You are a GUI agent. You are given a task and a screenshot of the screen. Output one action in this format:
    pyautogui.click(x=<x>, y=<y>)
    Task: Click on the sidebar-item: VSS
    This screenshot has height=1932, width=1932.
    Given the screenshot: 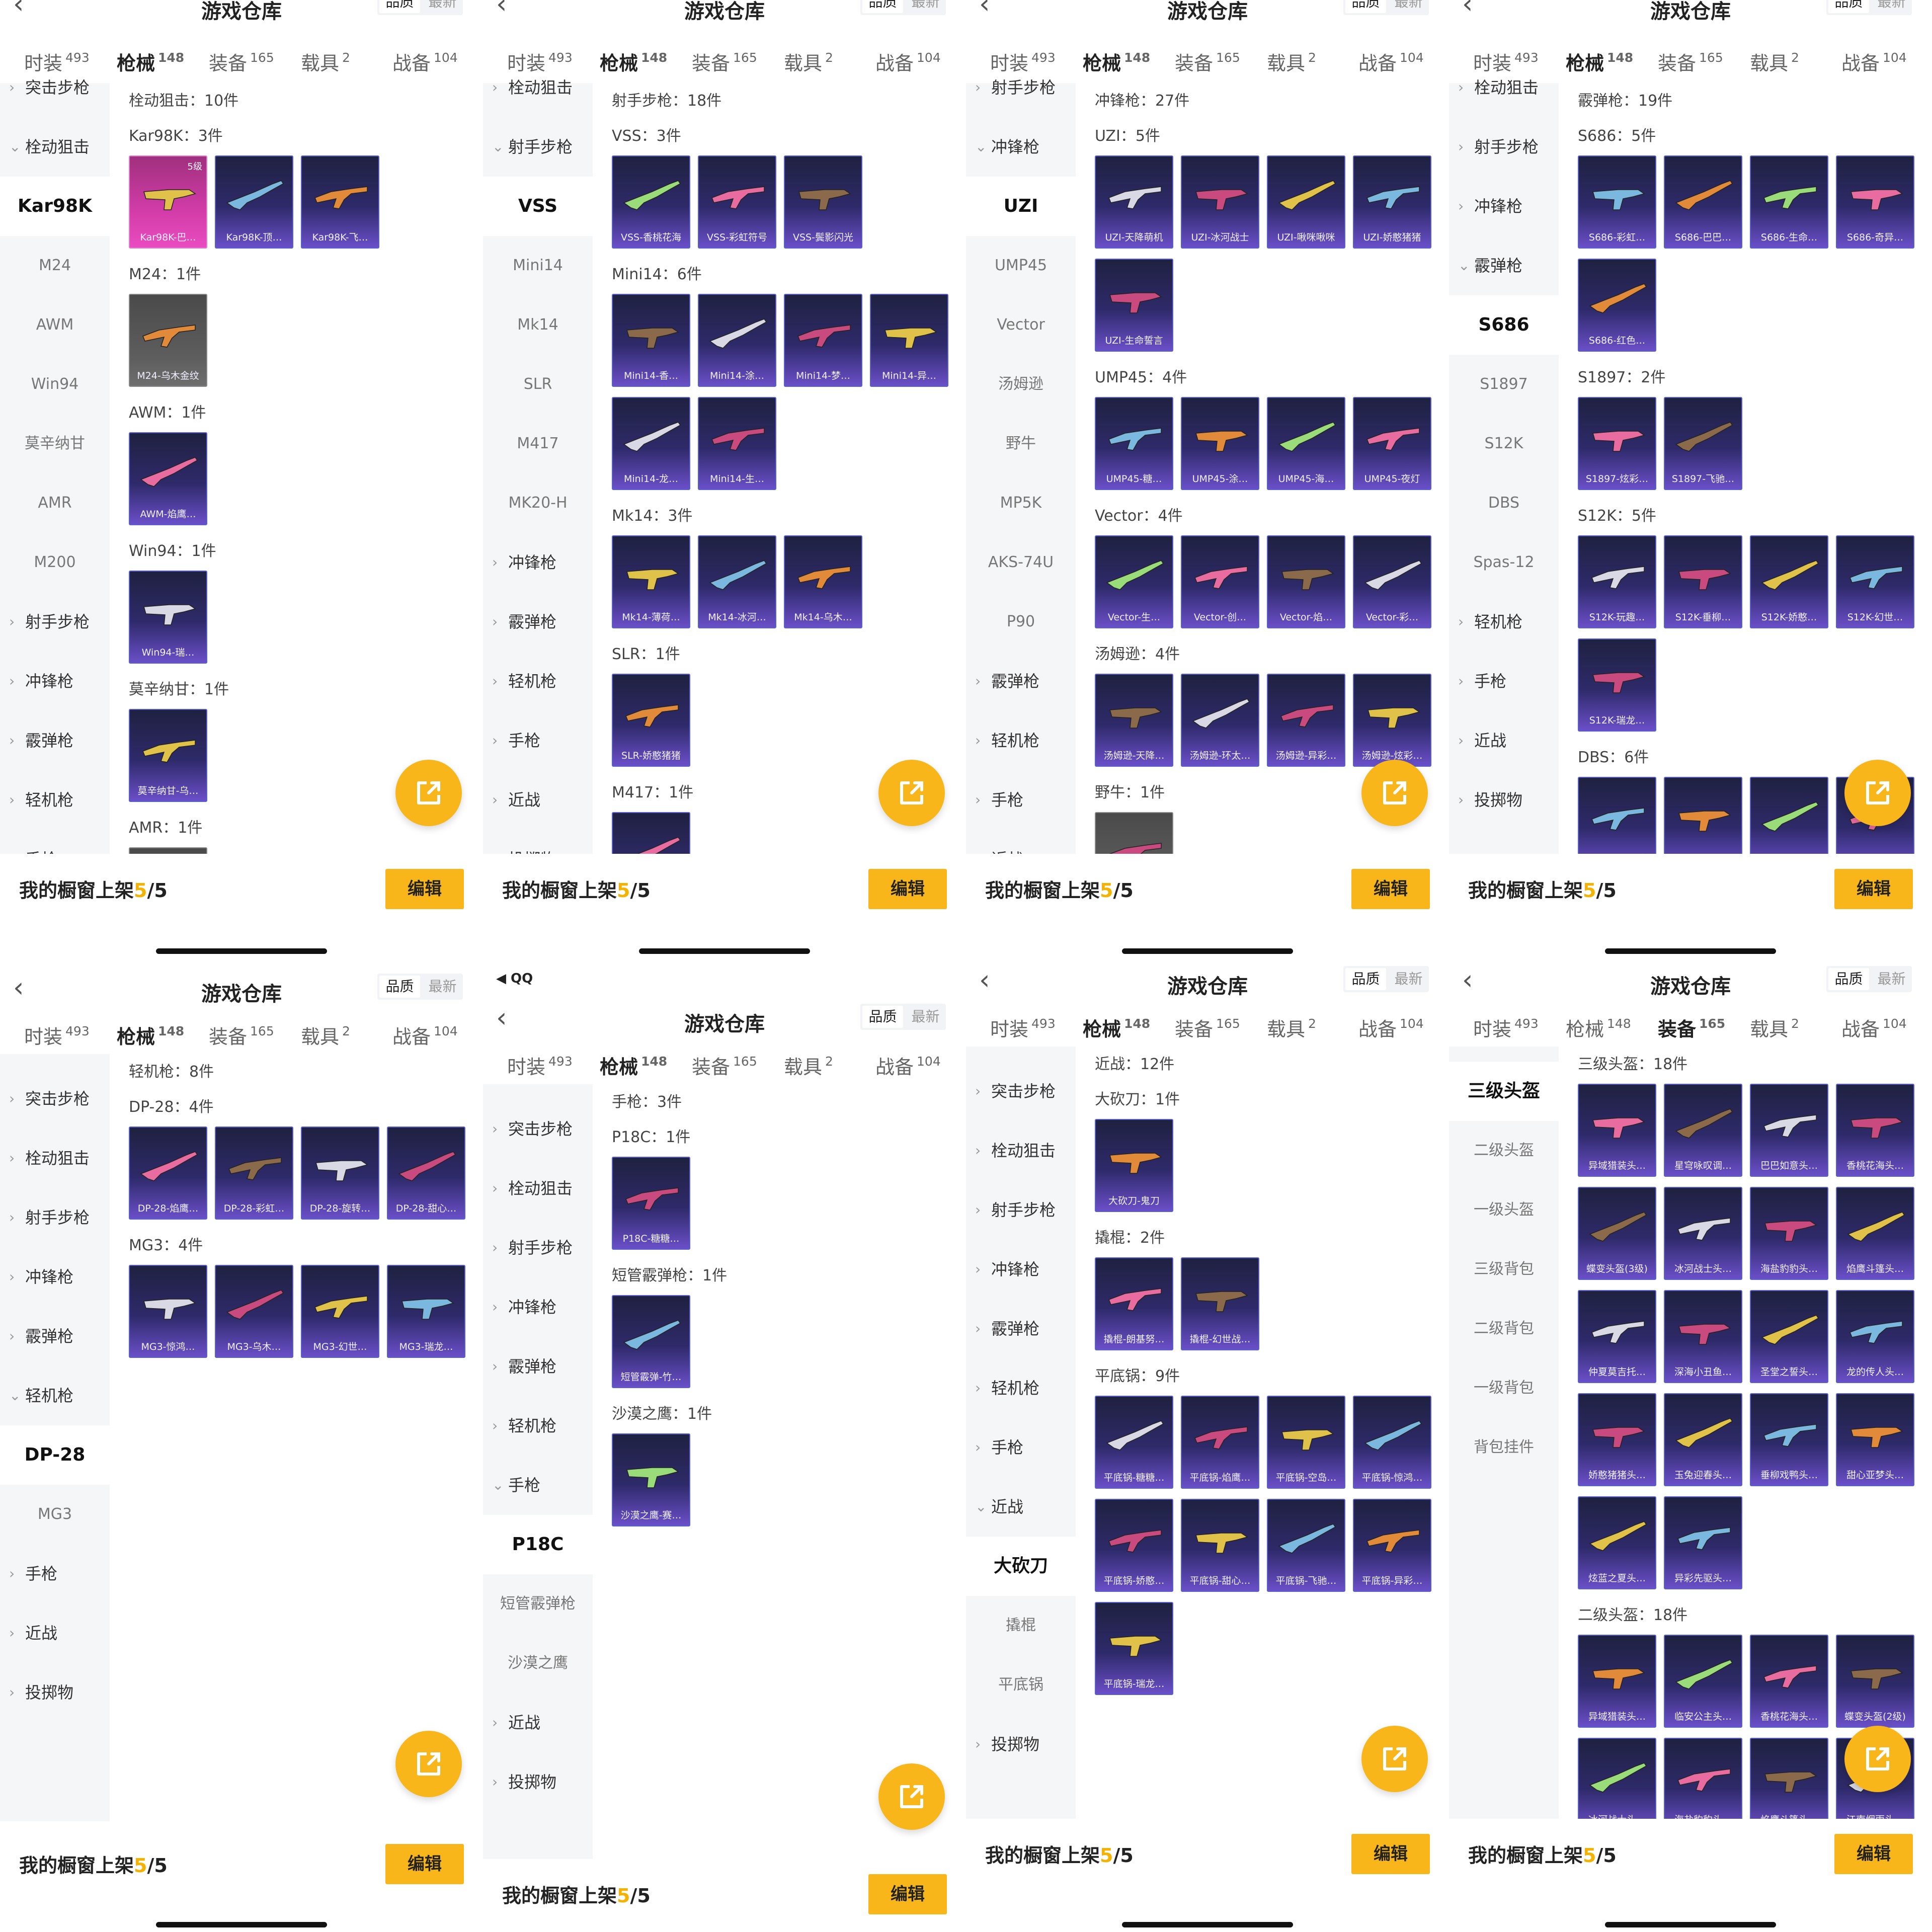 What is the action you would take?
    pyautogui.click(x=538, y=206)
    